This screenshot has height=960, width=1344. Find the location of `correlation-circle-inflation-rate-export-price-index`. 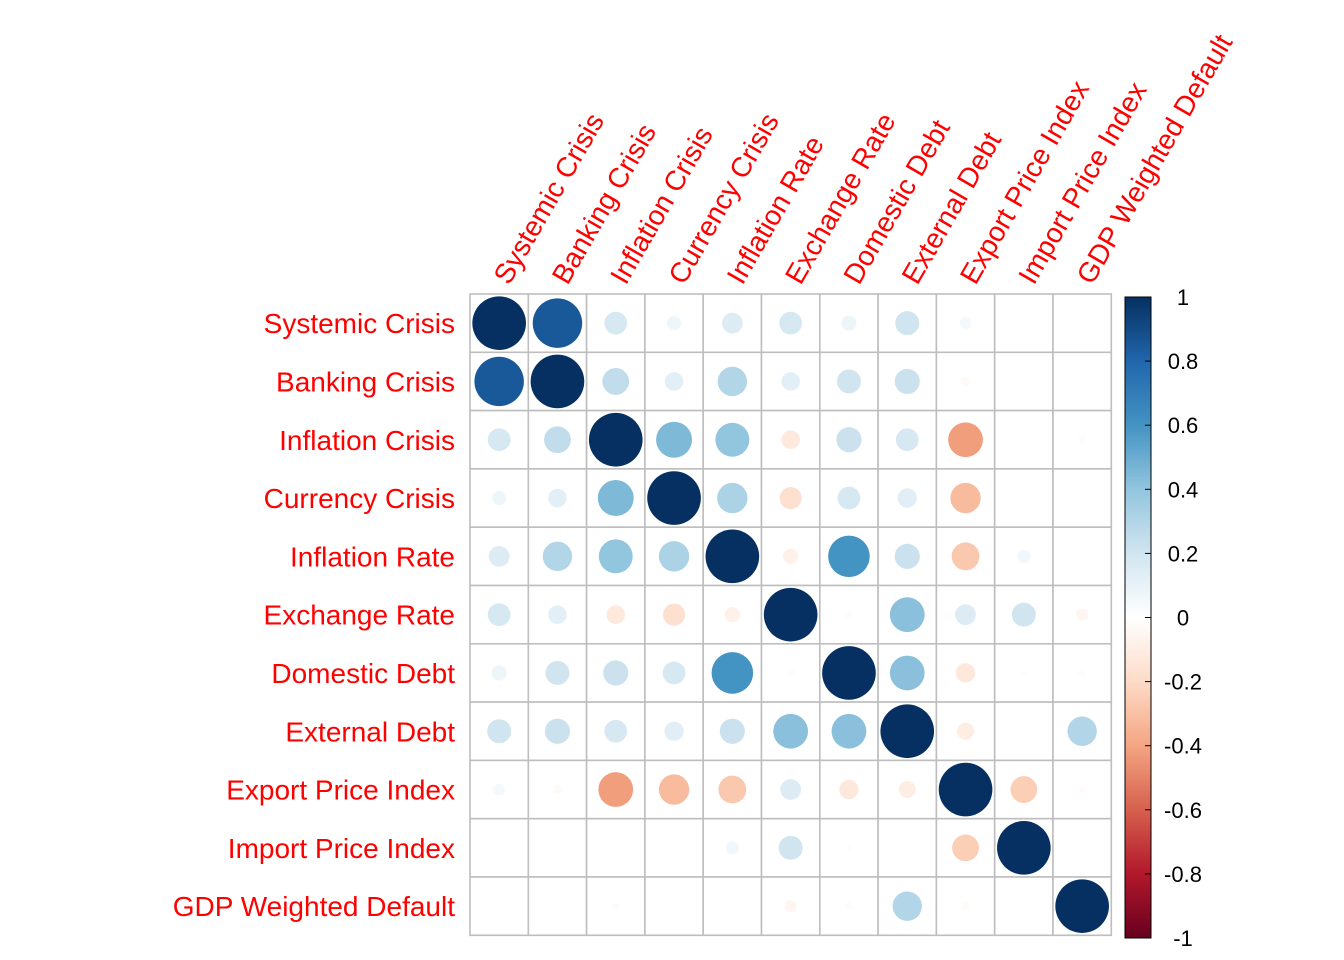

correlation-circle-inflation-rate-export-price-index is located at coordinates (965, 556).